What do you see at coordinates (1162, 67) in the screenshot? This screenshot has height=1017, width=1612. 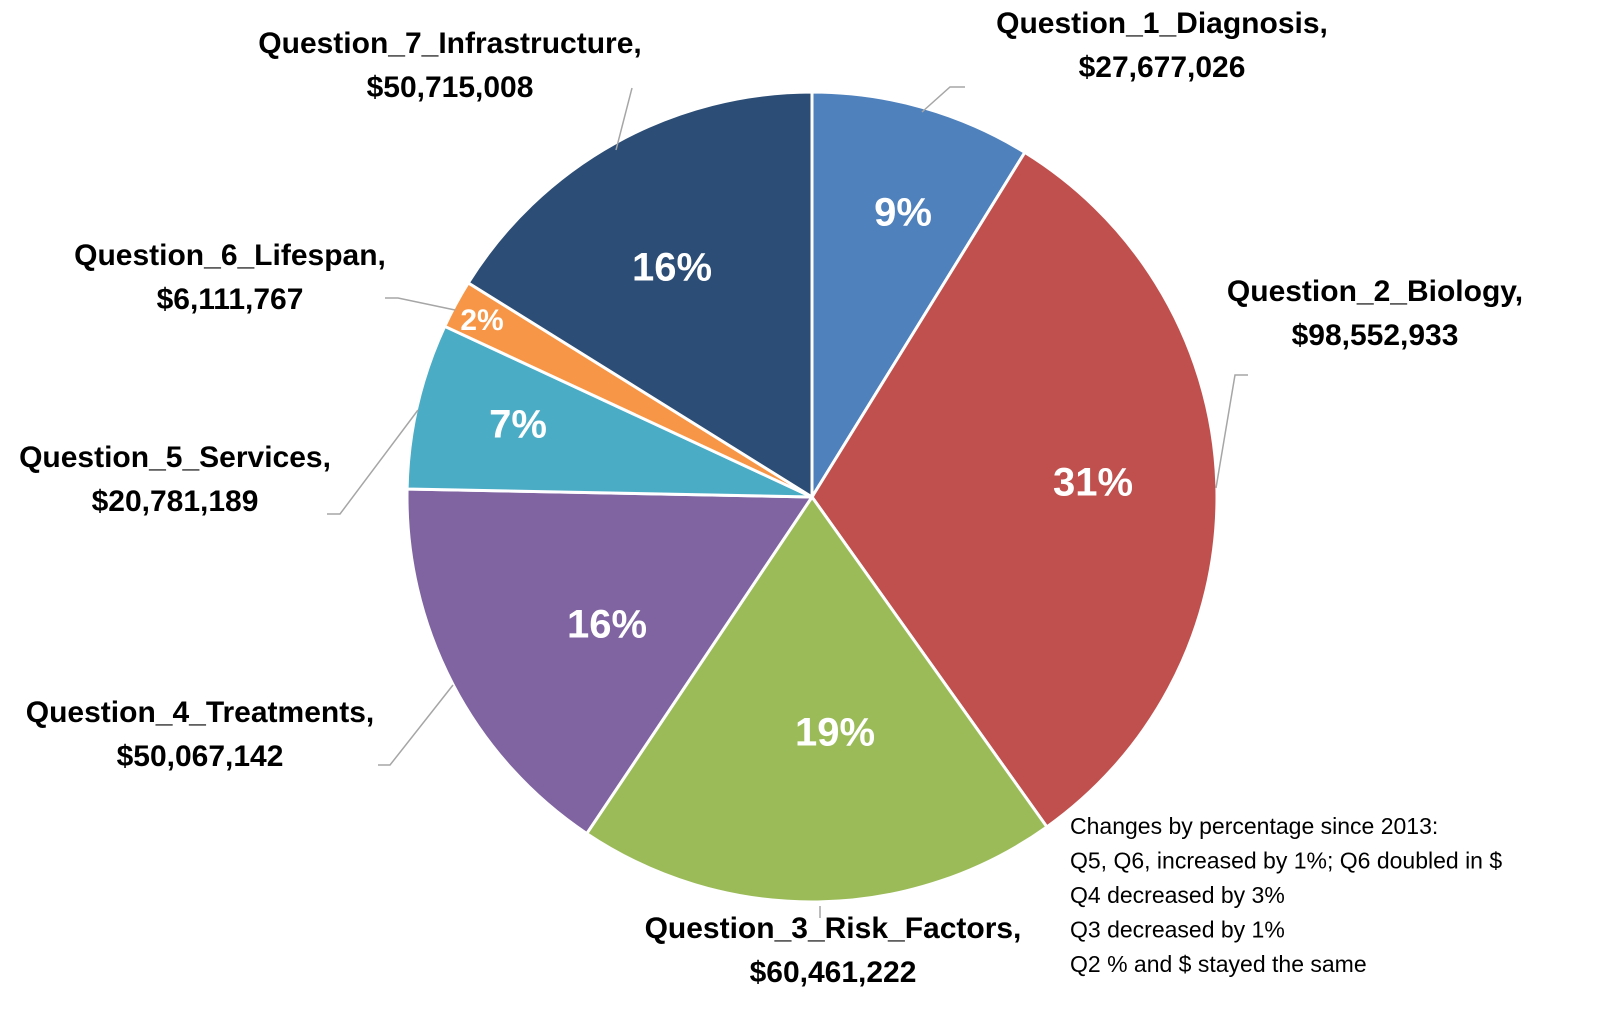 I see `value-label: $27,677,026` at bounding box center [1162, 67].